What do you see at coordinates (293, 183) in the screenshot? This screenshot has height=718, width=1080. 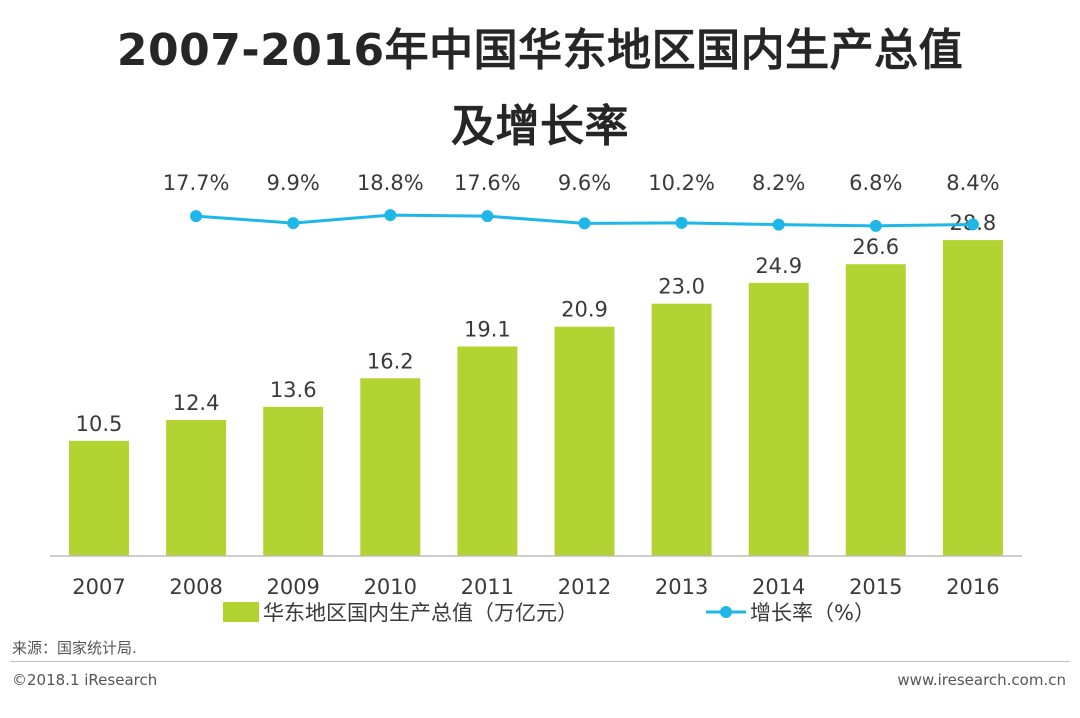 I see `growth-value-label: 9.9%` at bounding box center [293, 183].